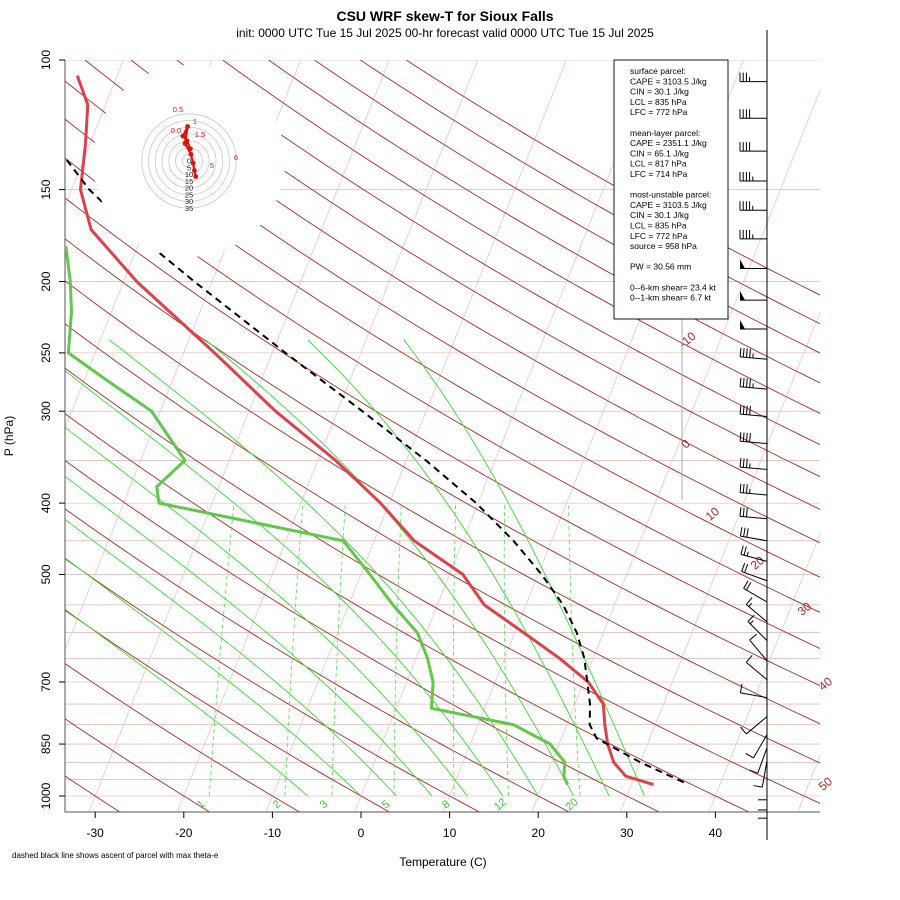  Describe the element at coordinates (236, 157) in the screenshot. I see `hodograph-point-label: 6` at that location.